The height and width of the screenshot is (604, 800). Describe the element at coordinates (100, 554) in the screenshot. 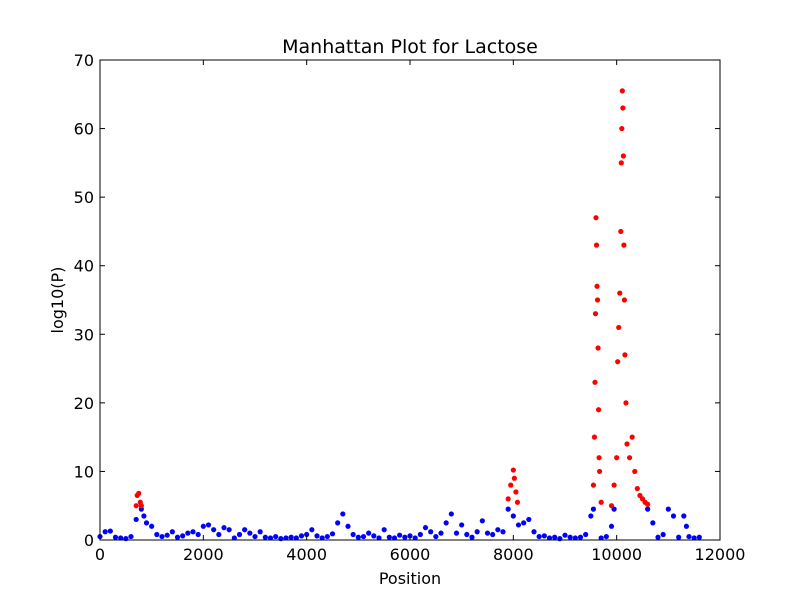

I see `x-tick-label: 0` at that location.